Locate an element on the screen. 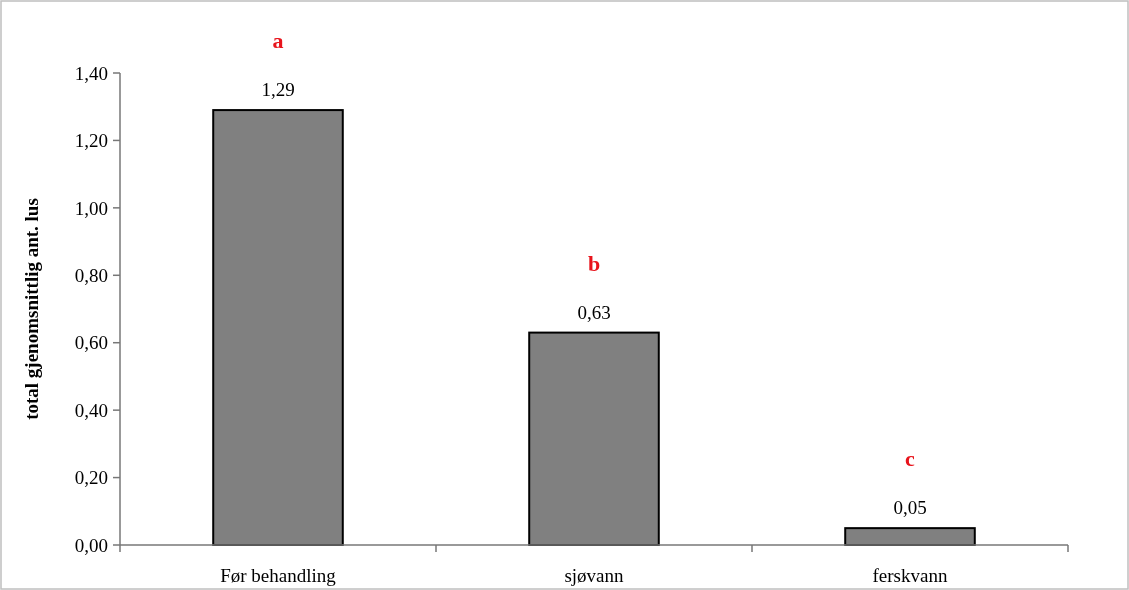 The image size is (1129, 590). x-tick-label: sjøvann is located at coordinates (594, 575).